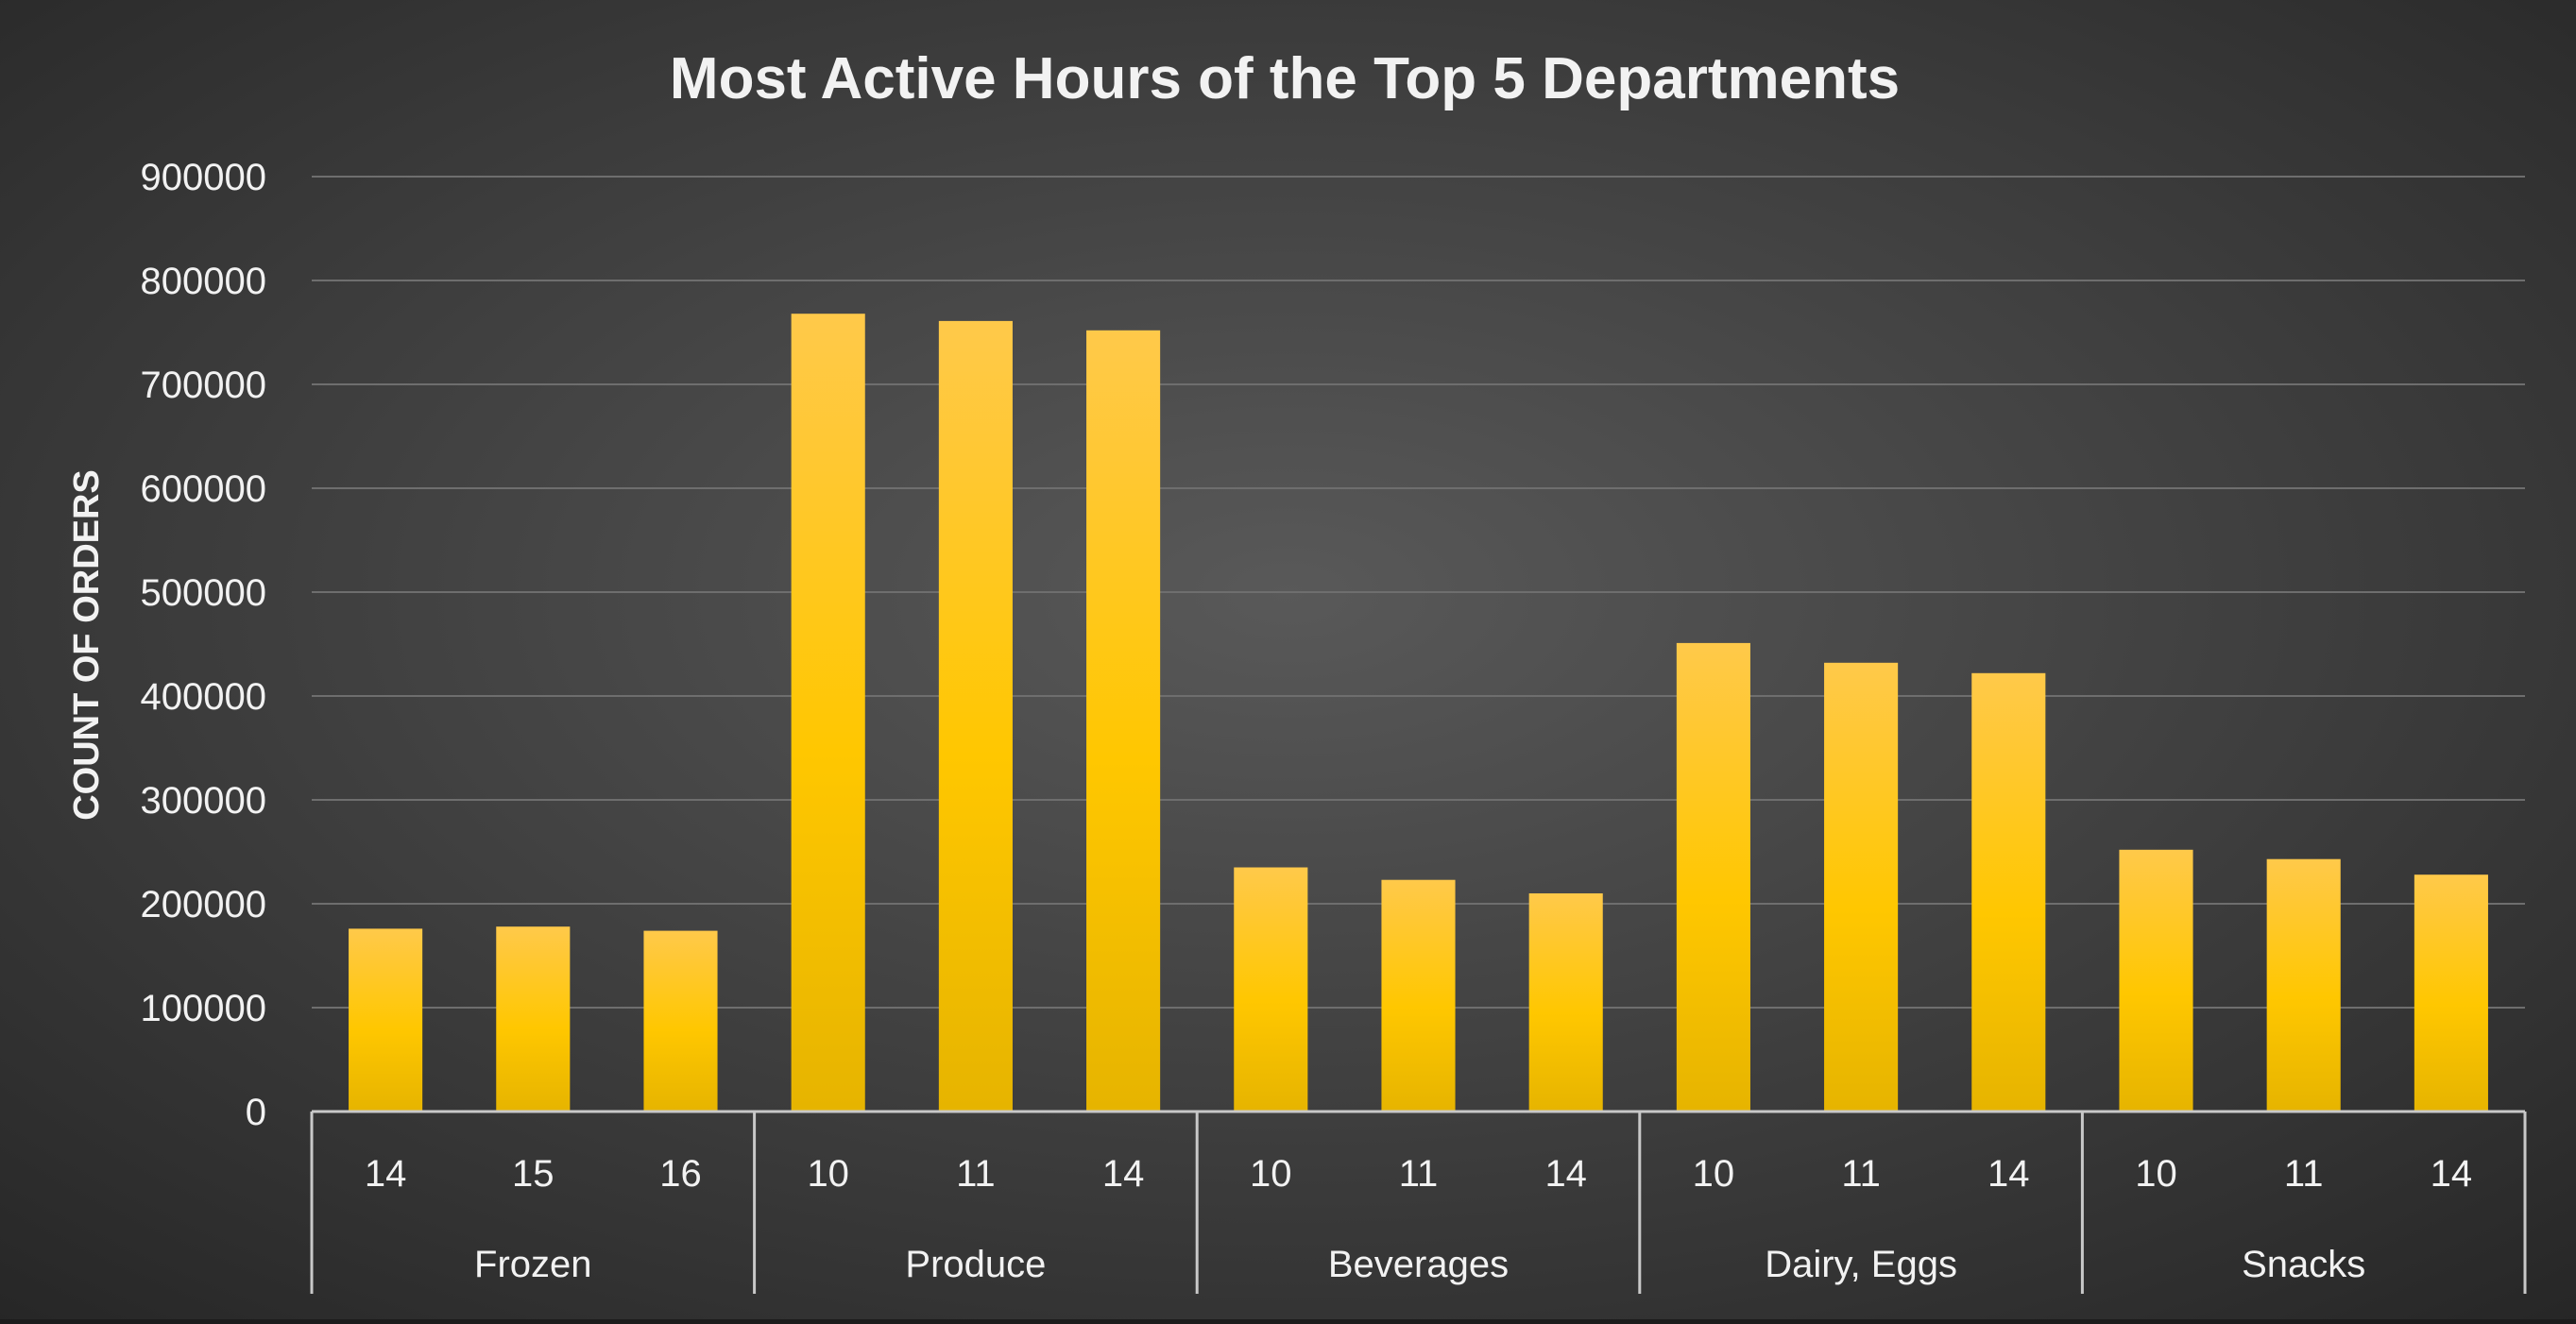 This screenshot has height=1324, width=2576. What do you see at coordinates (204, 489) in the screenshot?
I see `y-tick-label: 600000` at bounding box center [204, 489].